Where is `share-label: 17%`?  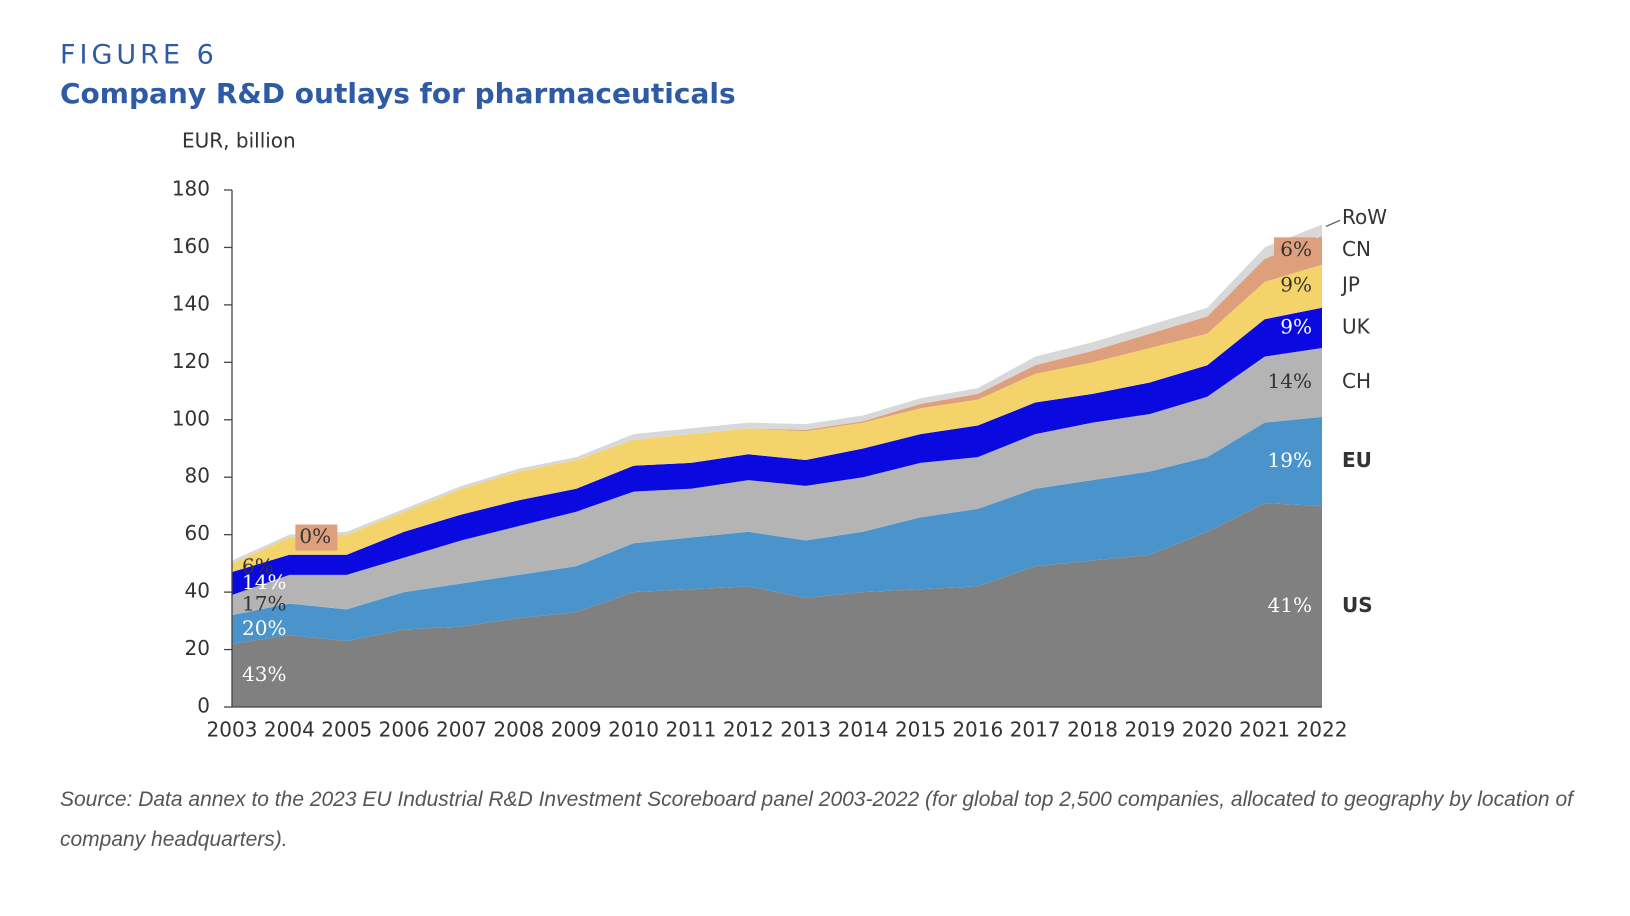 share-label: 17% is located at coordinates (264, 604).